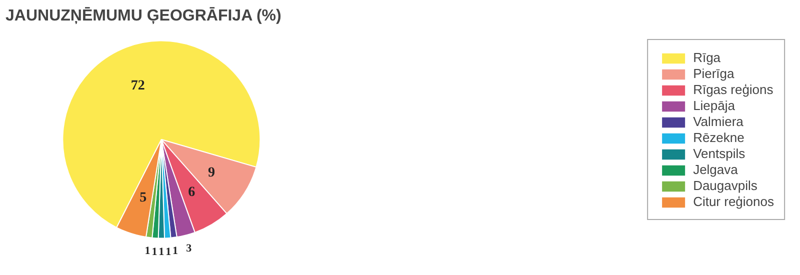  I want to click on legend-label: Liepāja, so click(714, 105).